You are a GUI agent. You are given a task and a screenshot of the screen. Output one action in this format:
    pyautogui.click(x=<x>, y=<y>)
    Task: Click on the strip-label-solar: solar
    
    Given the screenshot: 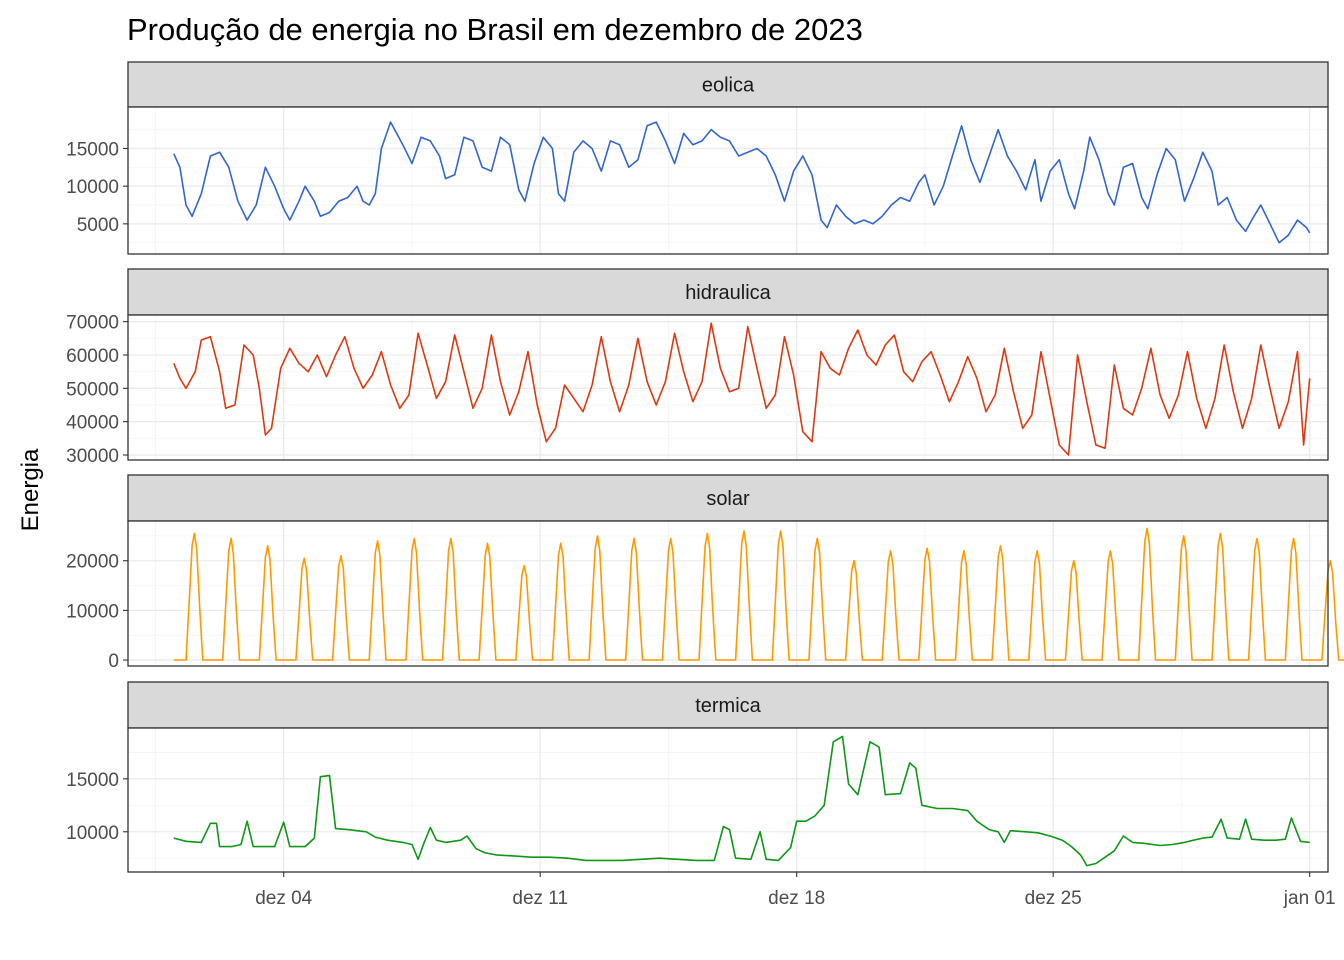 What is the action you would take?
    pyautogui.click(x=728, y=499)
    